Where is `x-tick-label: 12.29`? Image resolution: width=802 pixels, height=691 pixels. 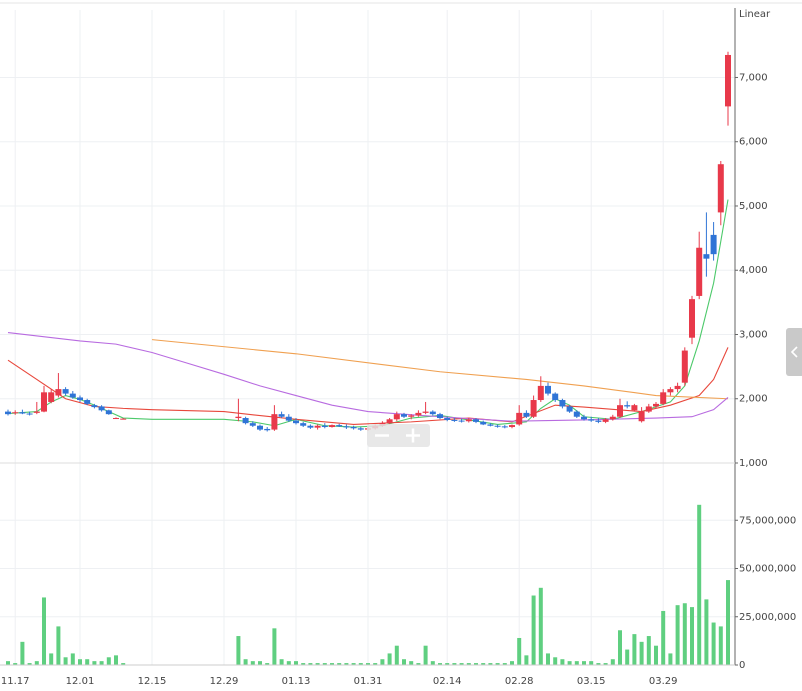
x-tick-label: 12.29 is located at coordinates (224, 681).